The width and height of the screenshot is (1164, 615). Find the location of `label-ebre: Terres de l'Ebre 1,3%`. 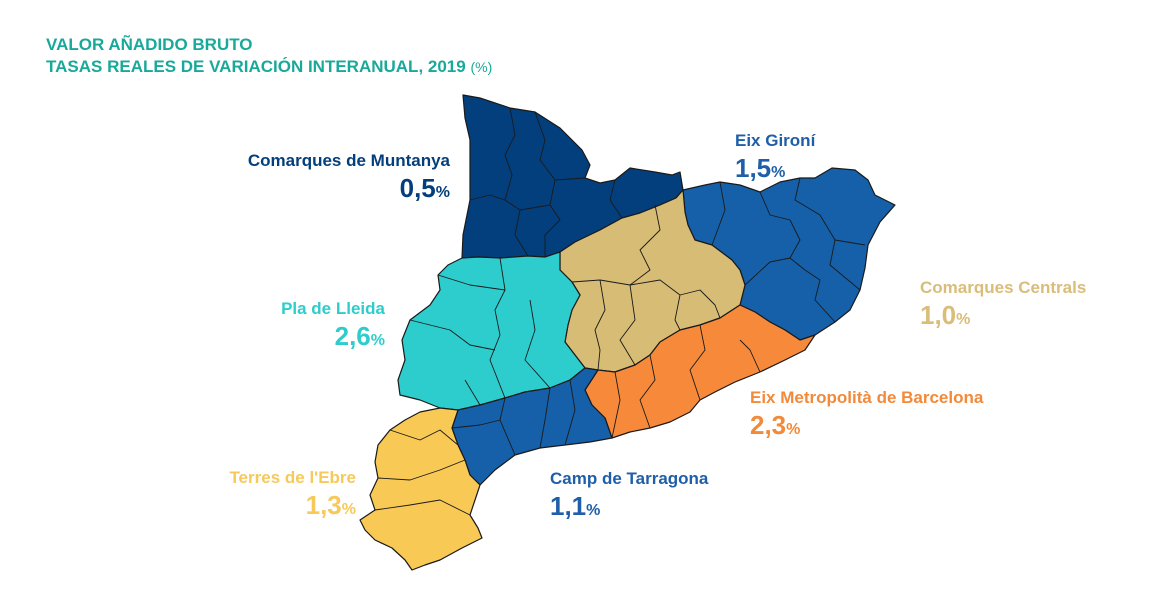

label-ebre: Terres de l'Ebre 1,3% is located at coordinates (256, 496).